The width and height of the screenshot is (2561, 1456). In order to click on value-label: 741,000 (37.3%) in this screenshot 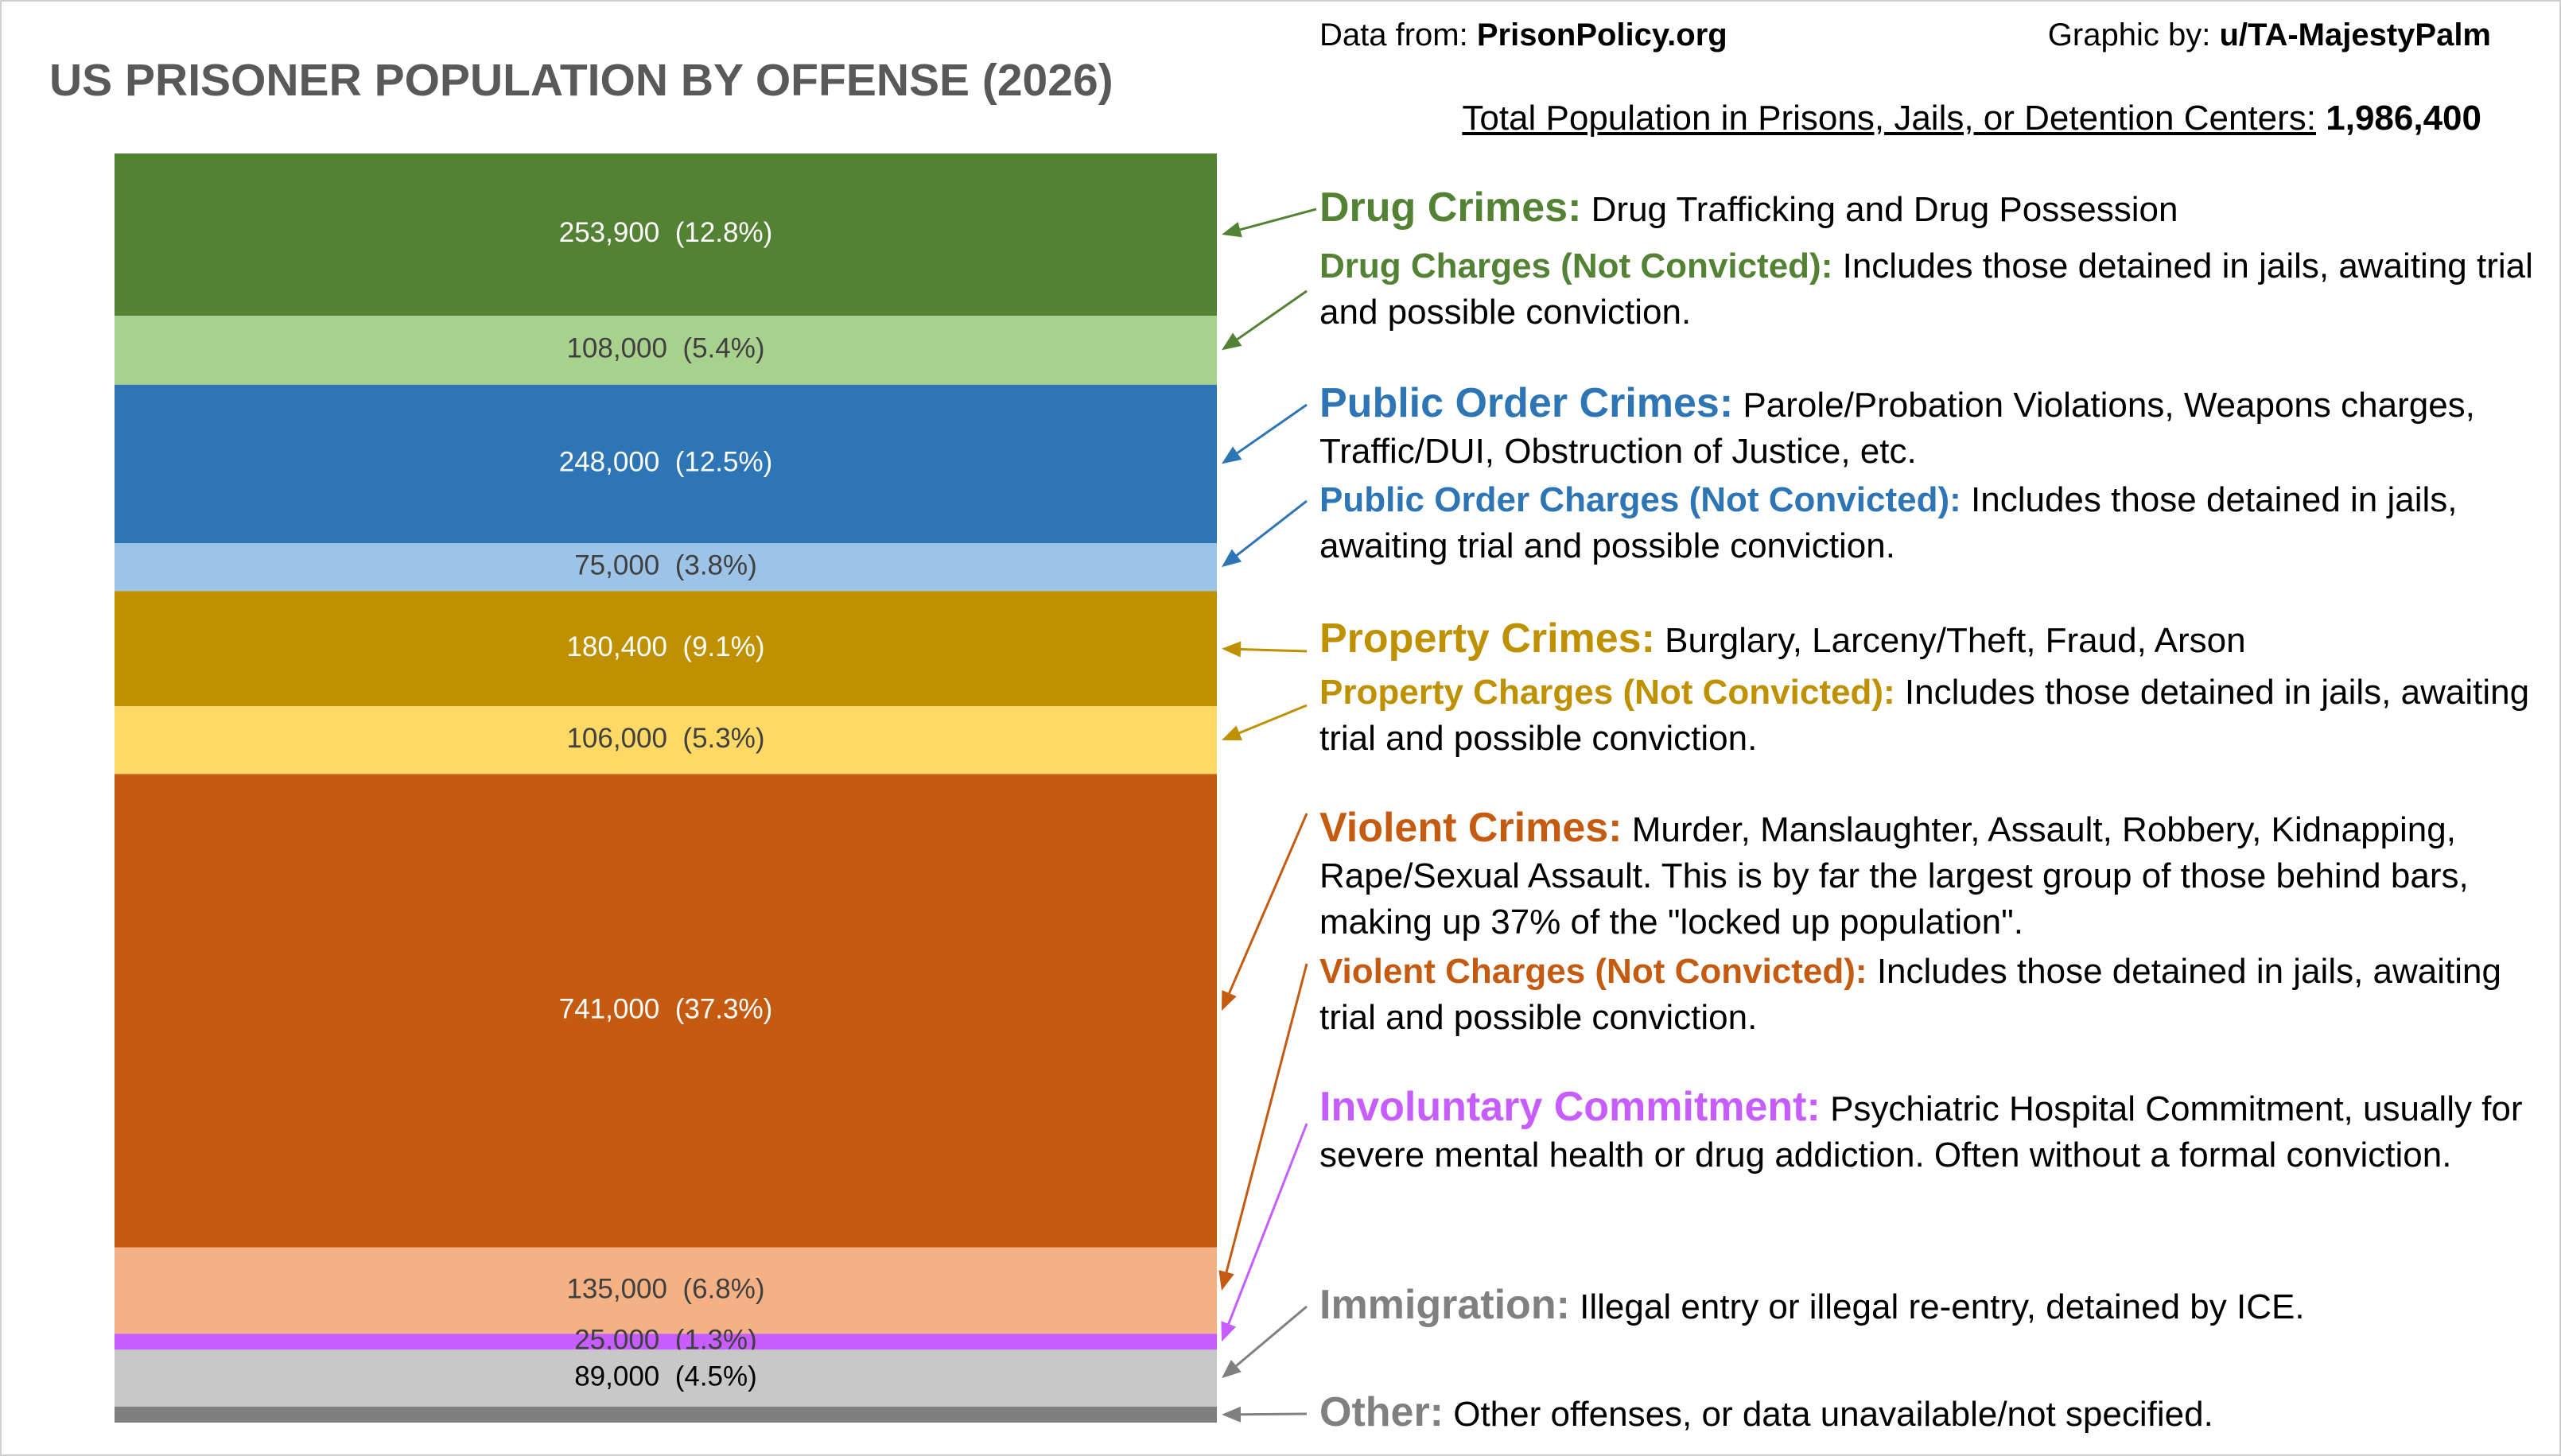, I will do `click(666, 1009)`.